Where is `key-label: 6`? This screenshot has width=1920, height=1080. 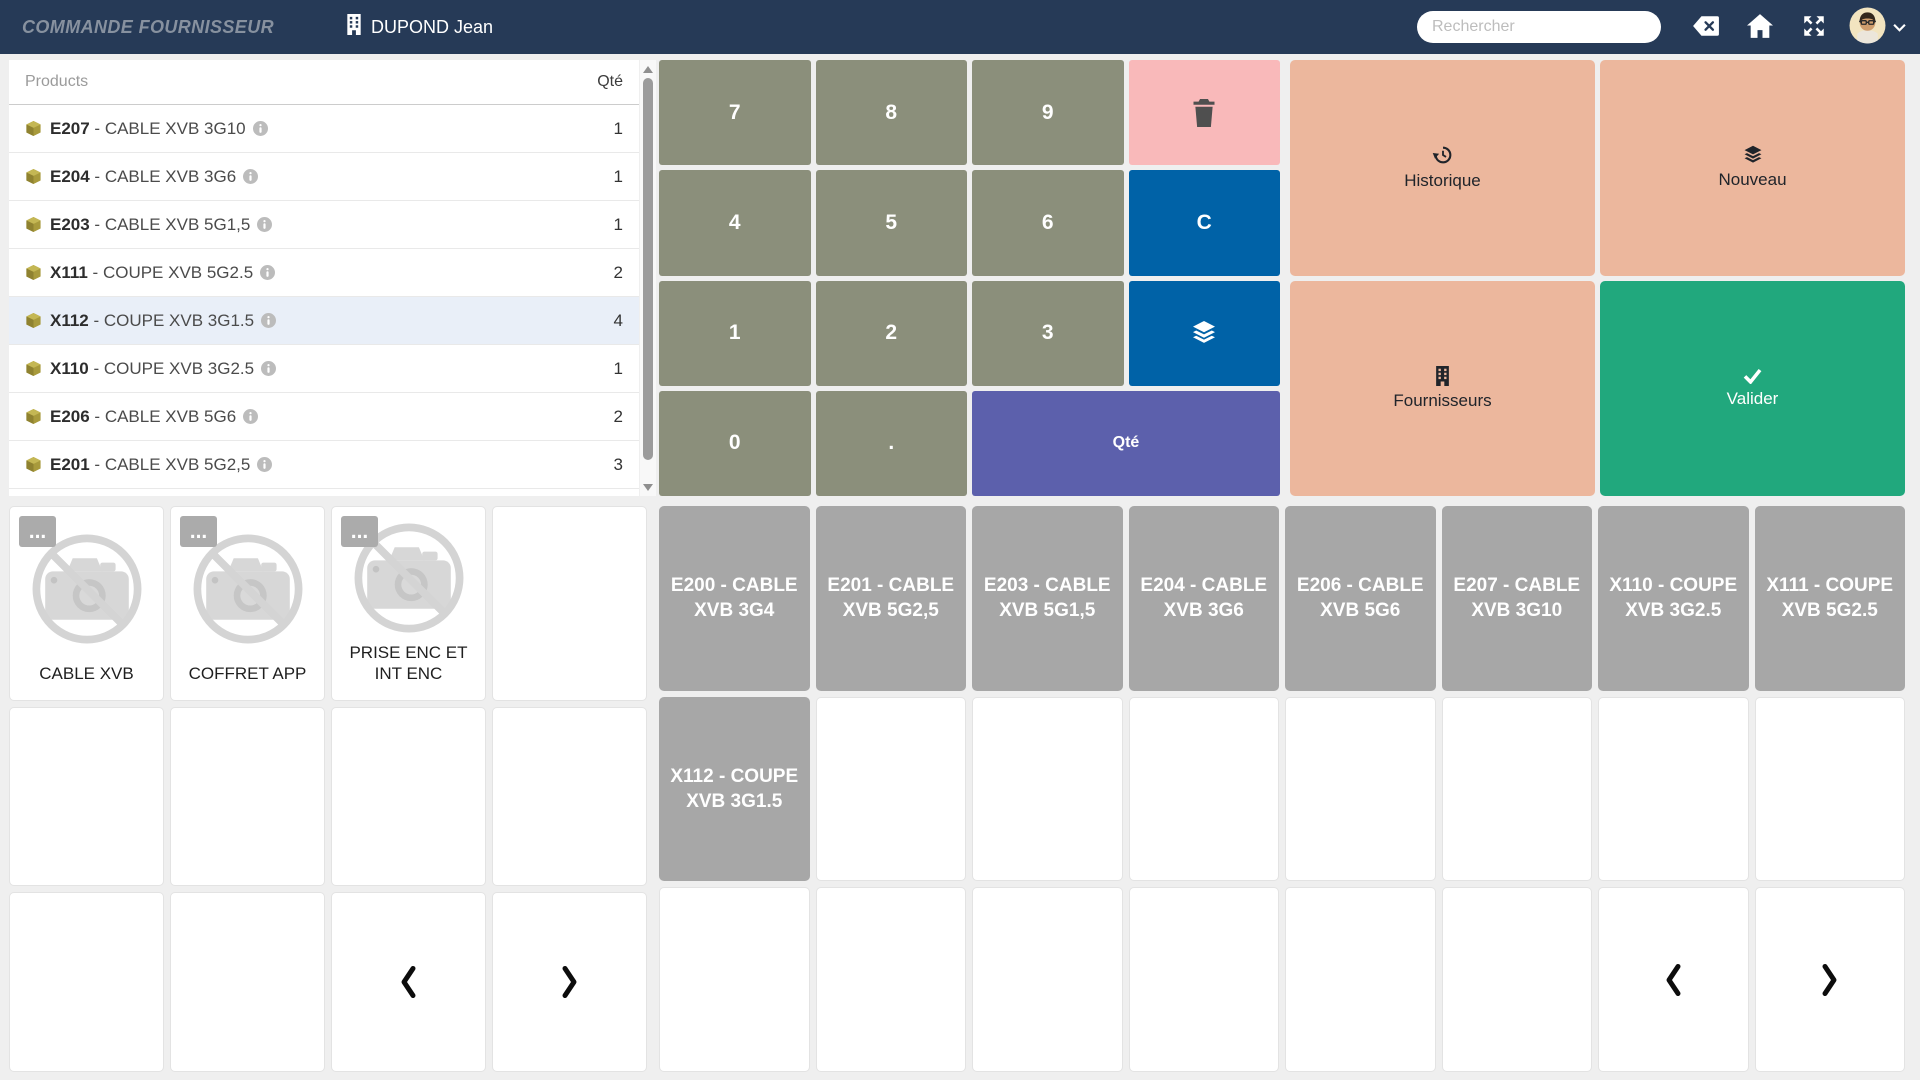 key-label: 6 is located at coordinates (1047, 222).